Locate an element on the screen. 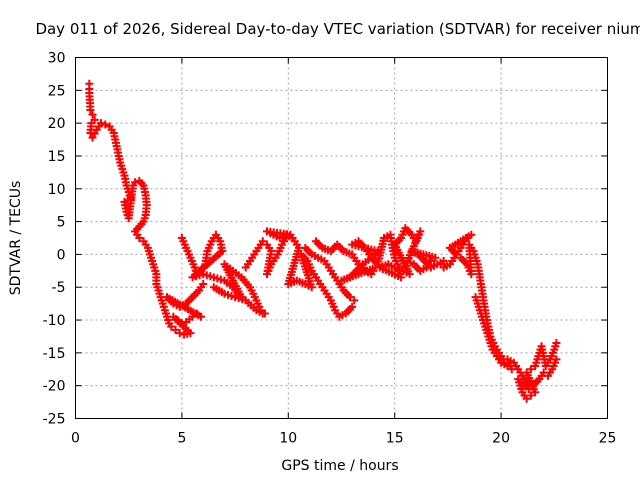 This screenshot has height=480, width=640. x-tick-label: 25 is located at coordinates (608, 439).